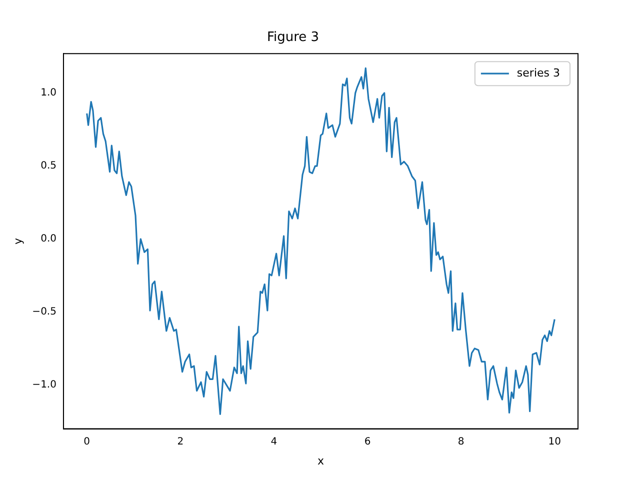 This screenshot has width=640, height=480. I want to click on x-tick-label: 6, so click(367, 442).